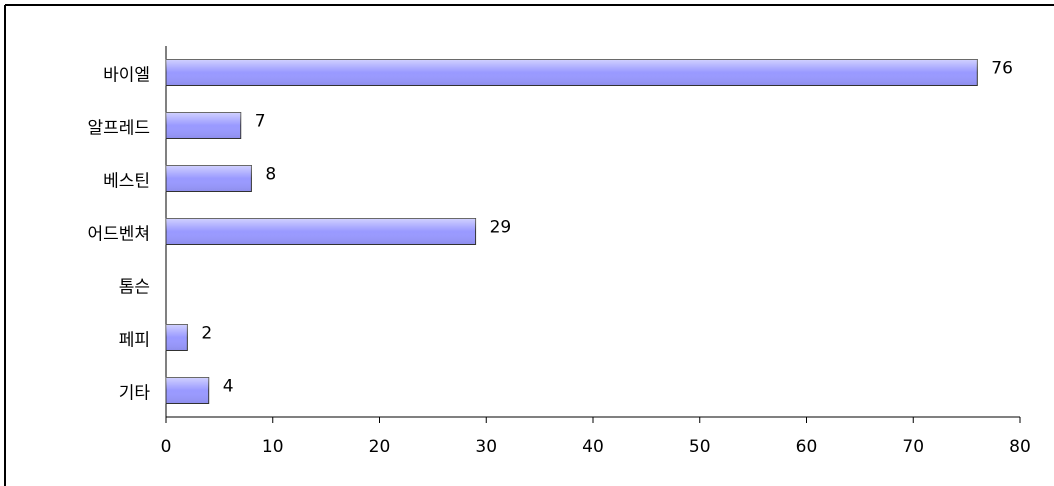 This screenshot has height=486, width=1054. Describe the element at coordinates (118, 235) in the screenshot. I see `y-tick-label: 어드벤쳐` at that location.